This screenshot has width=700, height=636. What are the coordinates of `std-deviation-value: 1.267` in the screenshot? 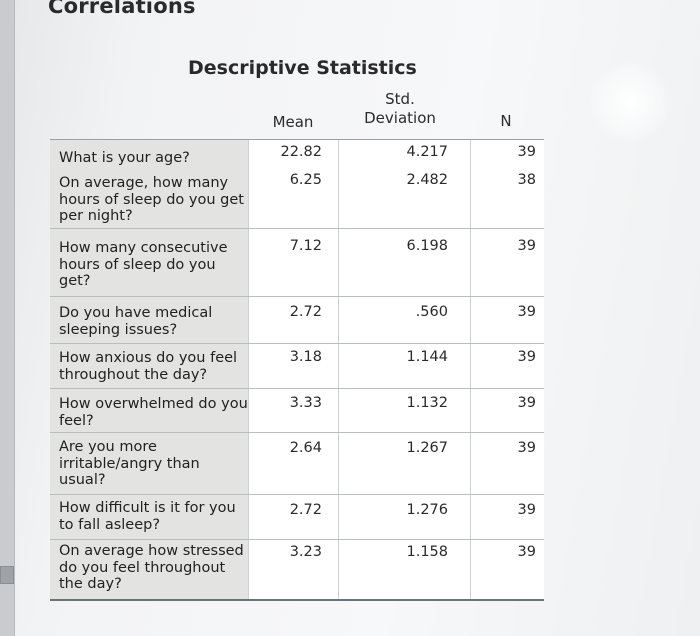 It's located at (427, 448).